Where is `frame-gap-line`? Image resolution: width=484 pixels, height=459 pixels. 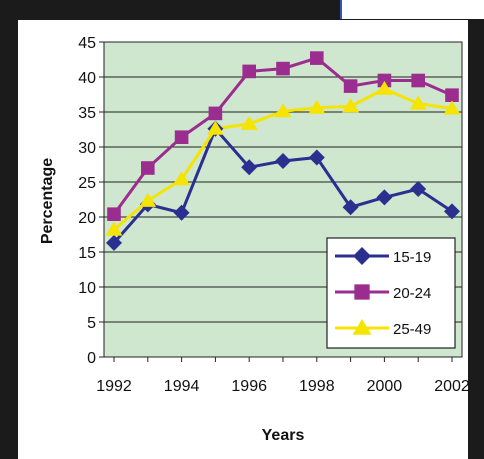 frame-gap-line is located at coordinates (341, 9).